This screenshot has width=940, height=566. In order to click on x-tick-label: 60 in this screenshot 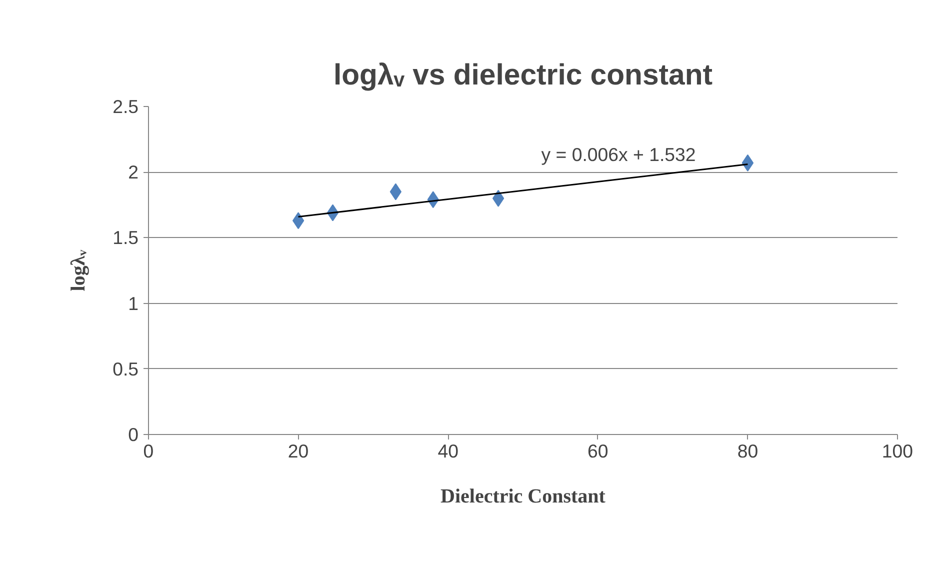, I will do `click(598, 451)`.